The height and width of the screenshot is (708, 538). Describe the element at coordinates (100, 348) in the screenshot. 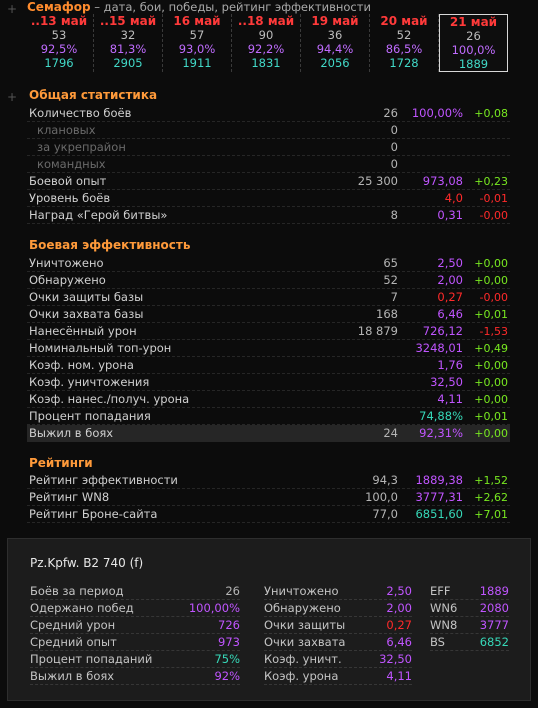

I see `stat-label: Номинальный топ-урон` at that location.